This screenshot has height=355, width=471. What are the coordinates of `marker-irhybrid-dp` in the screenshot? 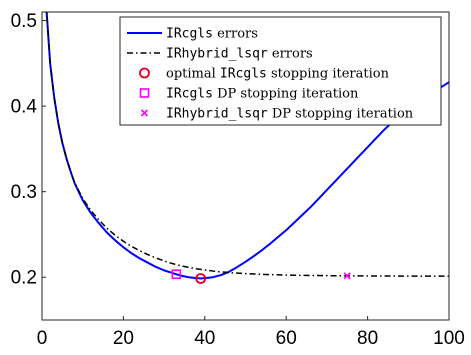 It's located at (347, 276).